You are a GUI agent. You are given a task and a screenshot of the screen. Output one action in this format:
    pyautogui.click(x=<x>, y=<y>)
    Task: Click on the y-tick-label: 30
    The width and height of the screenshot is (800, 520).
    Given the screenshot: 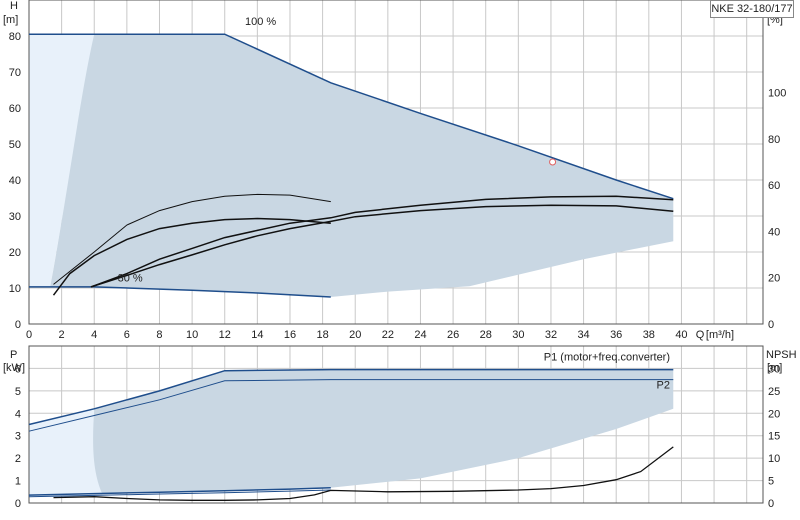 What is the action you would take?
    pyautogui.click(x=15, y=217)
    